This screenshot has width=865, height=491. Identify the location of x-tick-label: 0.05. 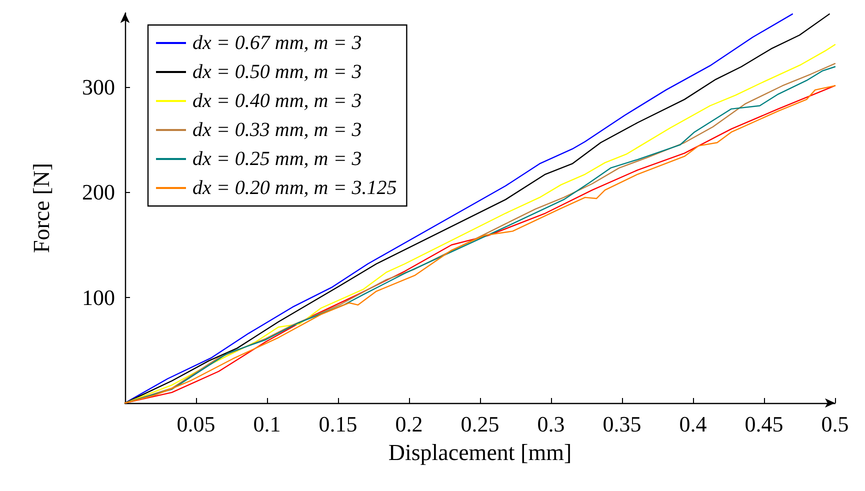
(196, 424).